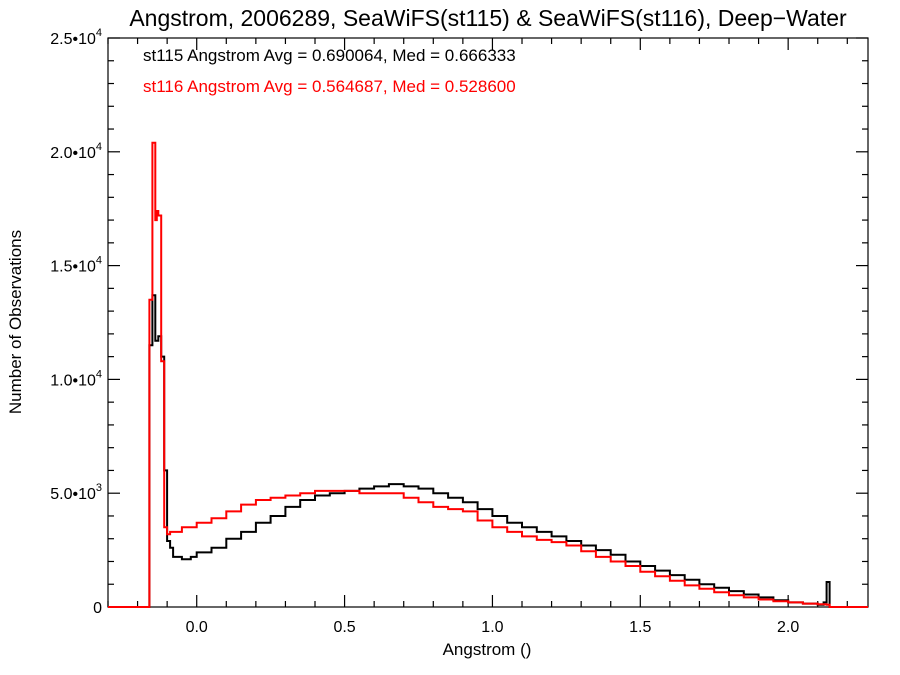 Image resolution: width=900 pixels, height=675 pixels. I want to click on x-tick-label-2: 1.0, so click(492, 627).